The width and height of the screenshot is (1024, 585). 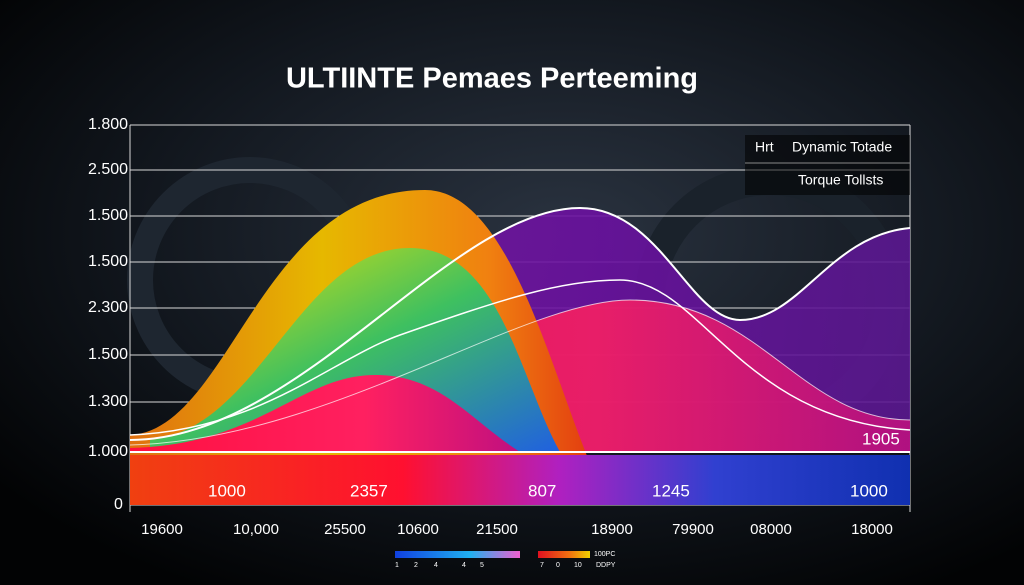 What do you see at coordinates (497, 529) in the screenshot?
I see `x-tick-label: 21500` at bounding box center [497, 529].